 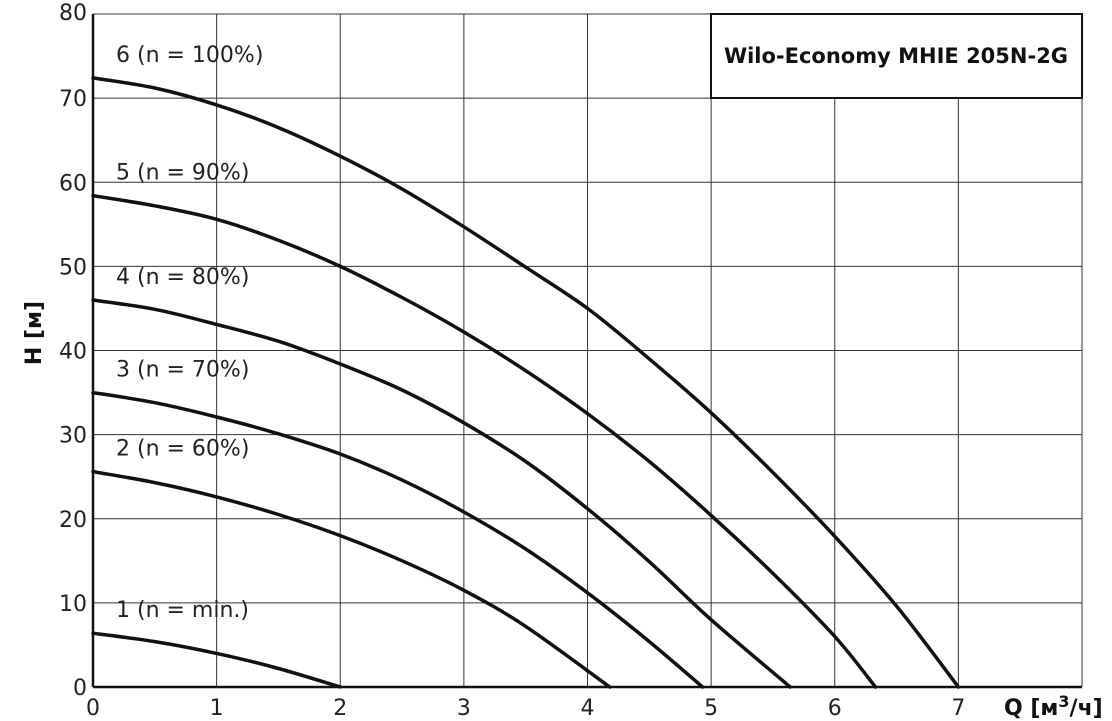 I want to click on curve-label-1: 1 (n = min.), so click(x=182, y=610).